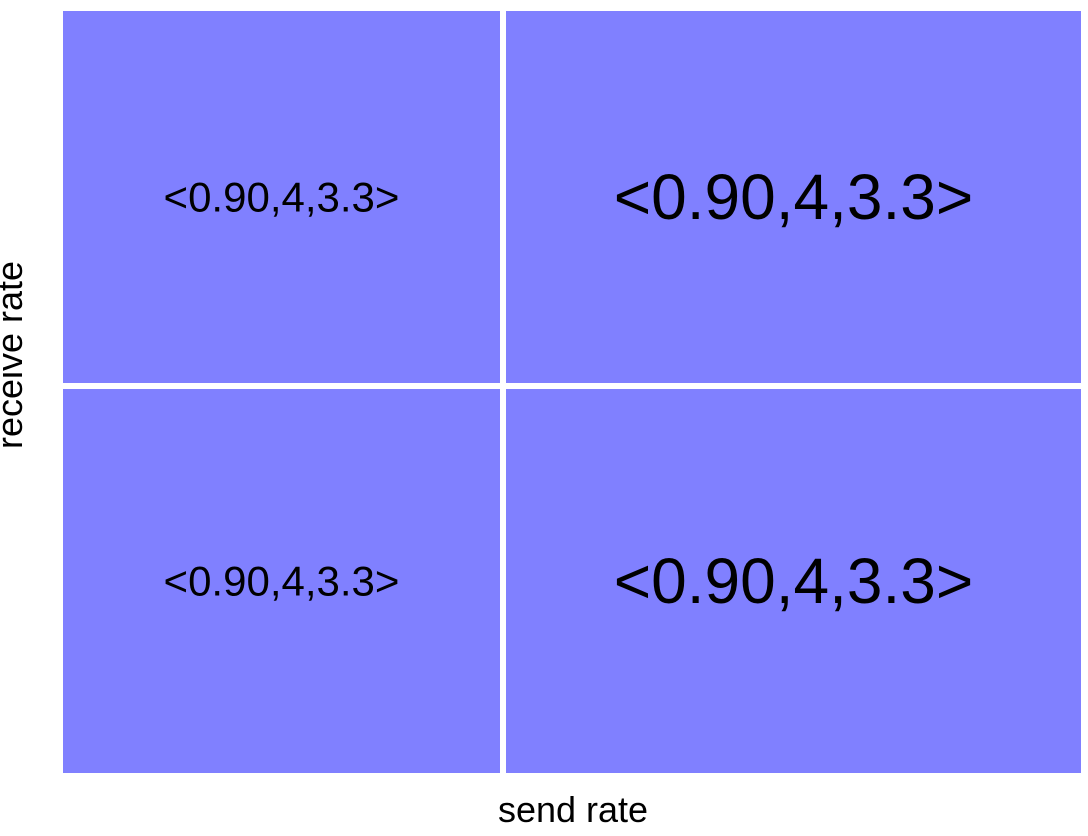 The image size is (1088, 836). What do you see at coordinates (573, 809) in the screenshot?
I see `x-axis-label: send rate` at bounding box center [573, 809].